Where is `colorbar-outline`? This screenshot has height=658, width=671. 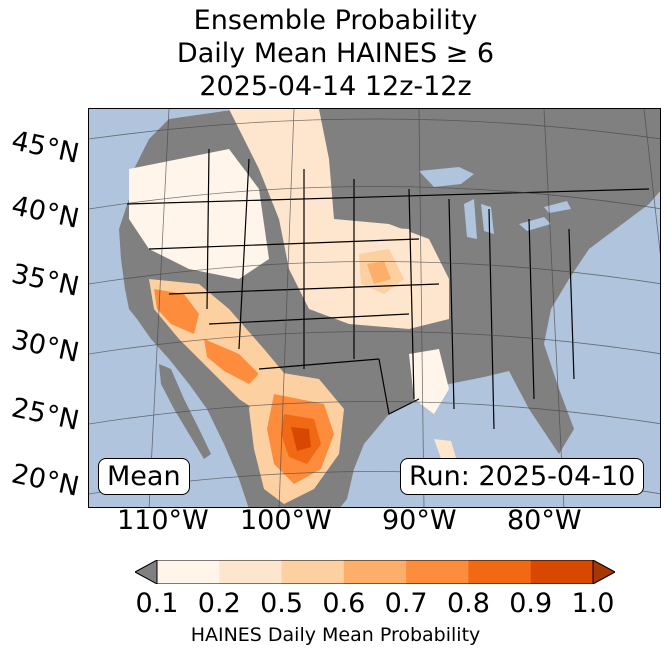
colorbar-outline is located at coordinates (375, 572).